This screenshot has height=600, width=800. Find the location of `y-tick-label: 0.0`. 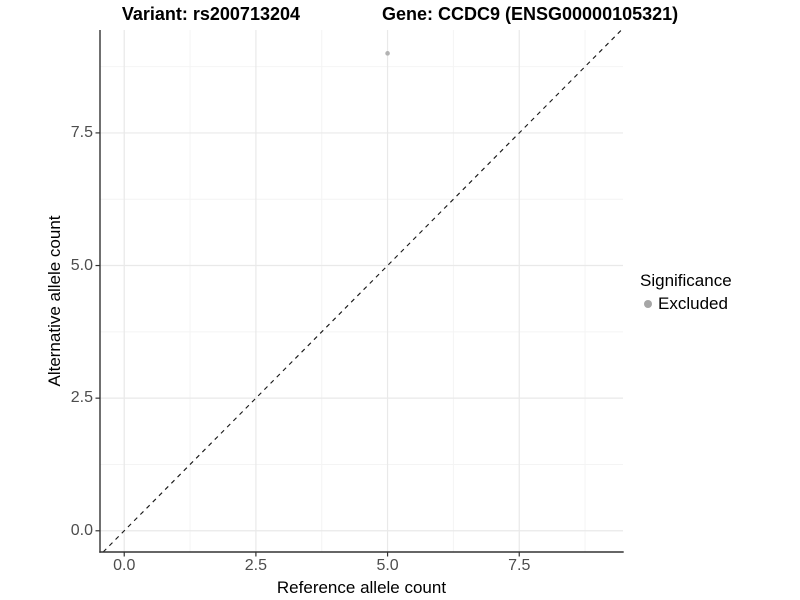

y-tick-label: 0.0 is located at coordinates (81, 530).